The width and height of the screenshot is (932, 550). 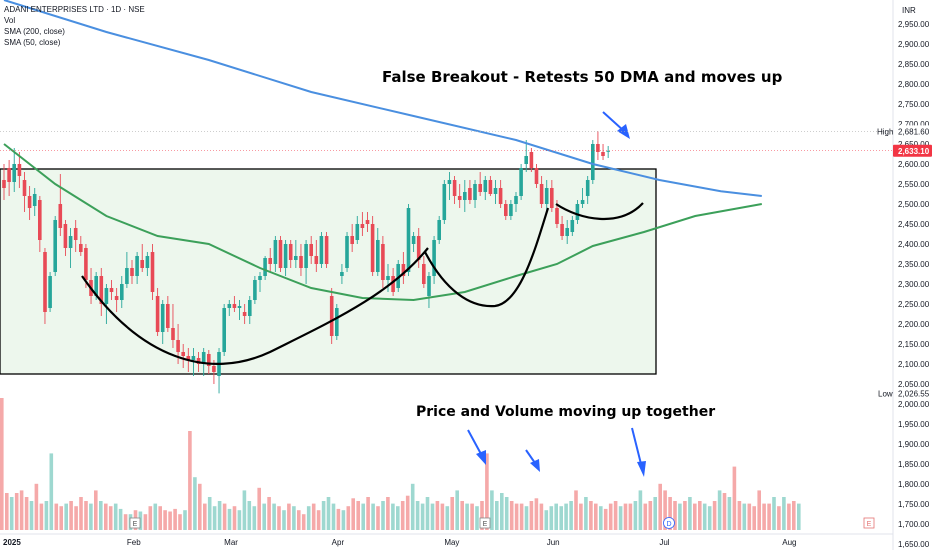 What do you see at coordinates (10, 20) in the screenshot?
I see `volume-legend: Vol` at bounding box center [10, 20].